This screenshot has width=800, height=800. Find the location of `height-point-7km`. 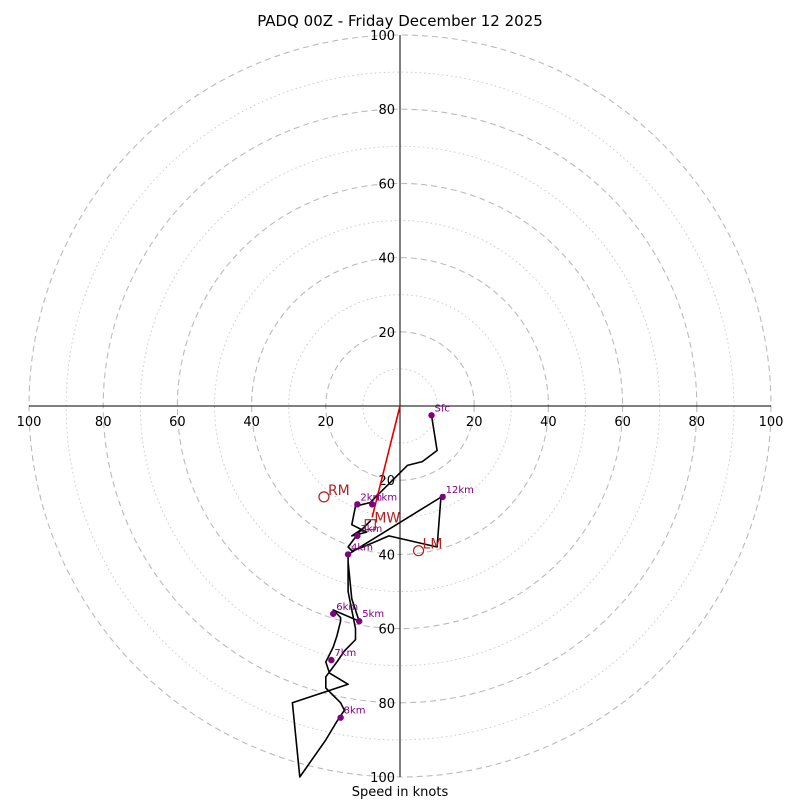

height-point-7km is located at coordinates (331, 660).